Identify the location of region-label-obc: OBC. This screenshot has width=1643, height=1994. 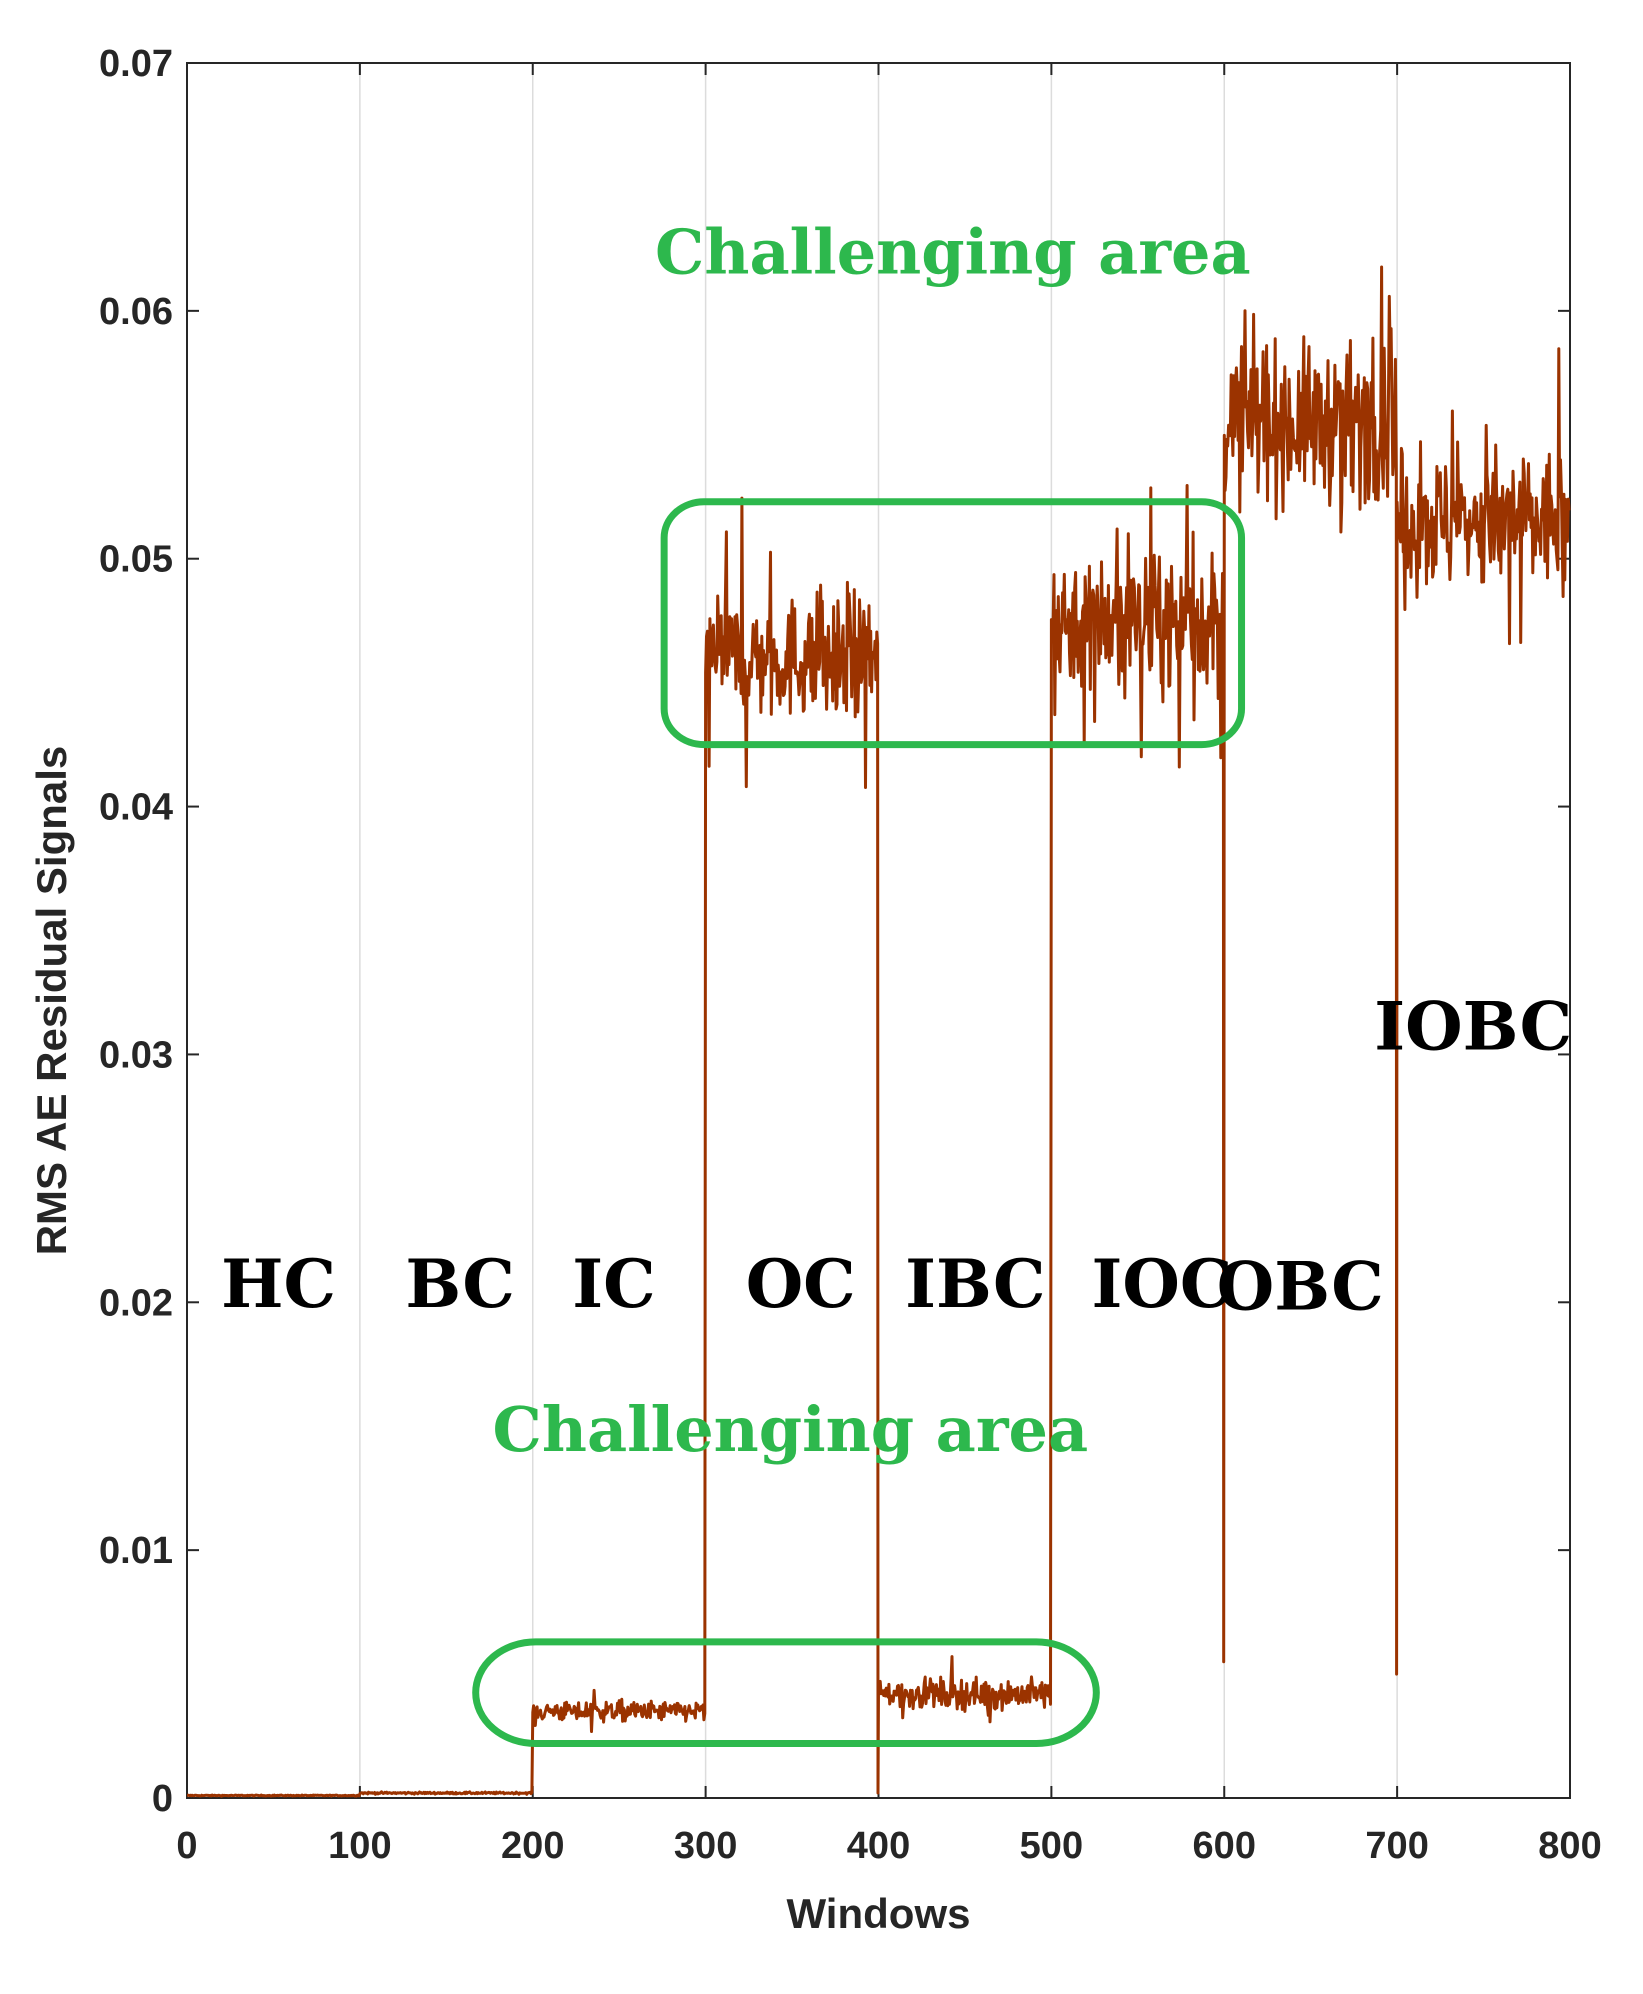
(1300, 1287).